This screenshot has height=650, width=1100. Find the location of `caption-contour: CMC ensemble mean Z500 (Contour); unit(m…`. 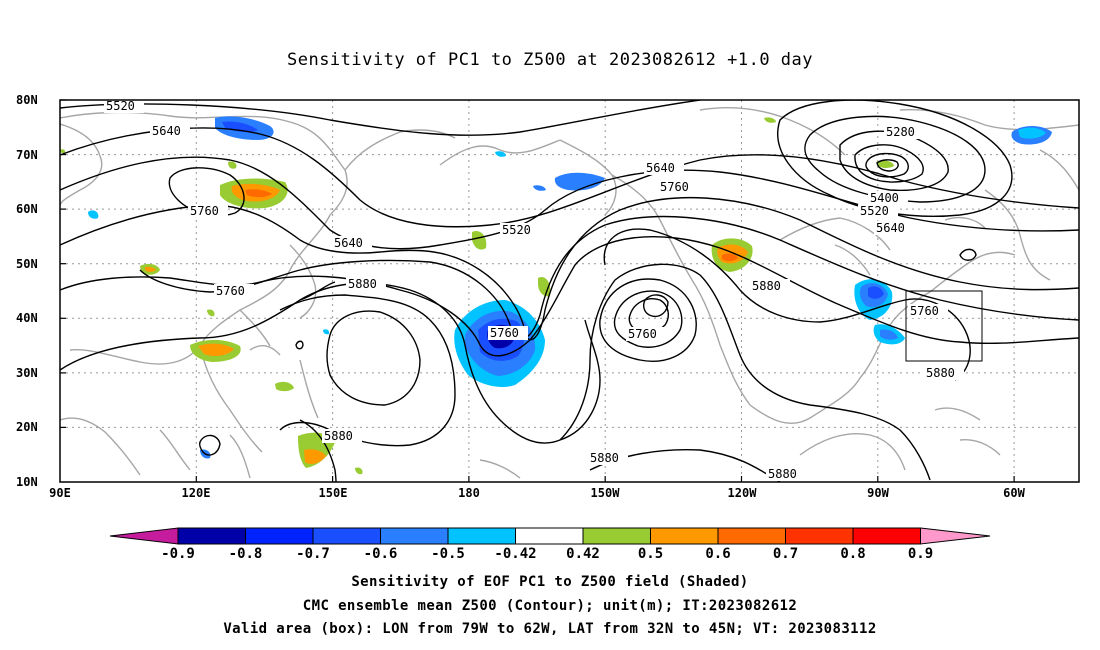

caption-contour: CMC ensemble mean Z500 (Contour); unit(m… is located at coordinates (550, 606).